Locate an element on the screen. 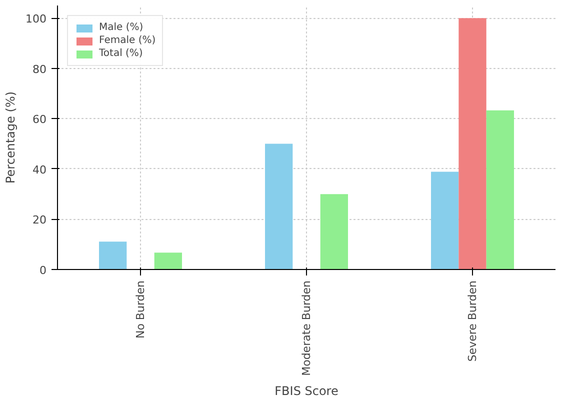  y-tick-label: 20 is located at coordinates (39, 220).